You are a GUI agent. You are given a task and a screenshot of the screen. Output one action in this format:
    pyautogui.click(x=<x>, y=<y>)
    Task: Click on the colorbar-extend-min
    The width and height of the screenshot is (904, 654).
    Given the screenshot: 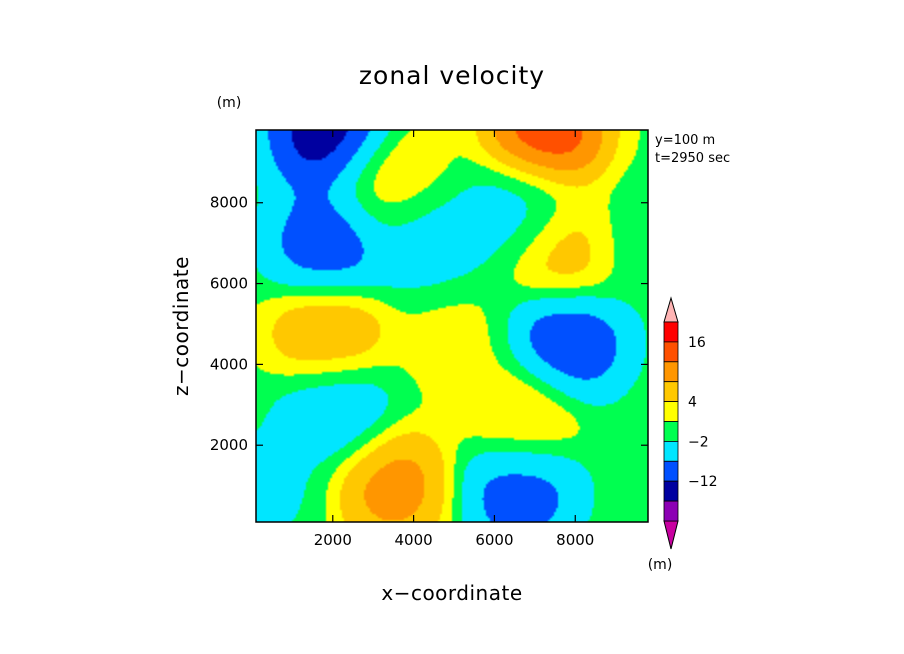 What is the action you would take?
    pyautogui.click(x=671, y=535)
    